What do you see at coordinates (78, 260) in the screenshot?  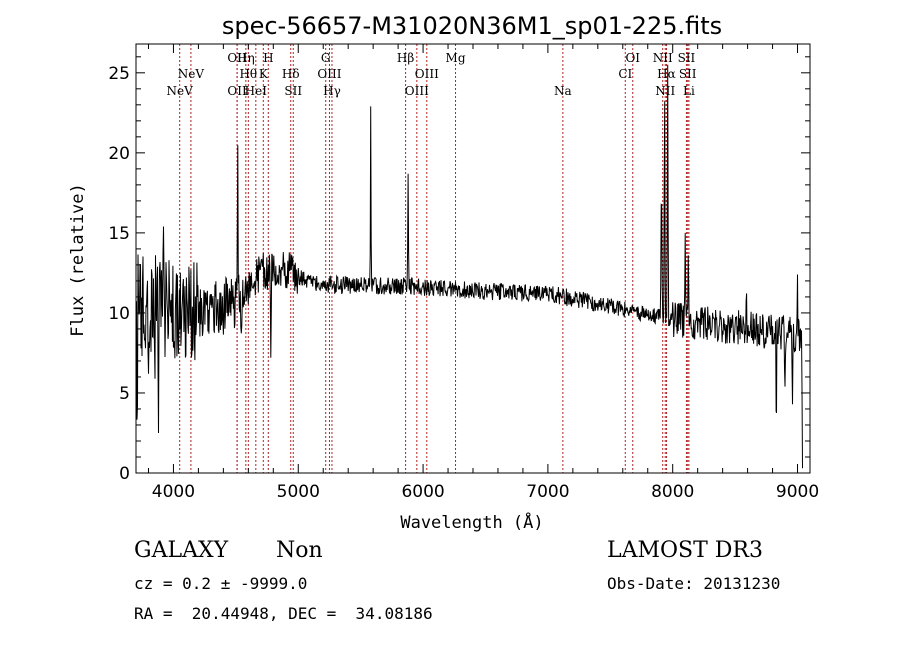 I see `y-axis-label: Flux (relative)` at bounding box center [78, 260].